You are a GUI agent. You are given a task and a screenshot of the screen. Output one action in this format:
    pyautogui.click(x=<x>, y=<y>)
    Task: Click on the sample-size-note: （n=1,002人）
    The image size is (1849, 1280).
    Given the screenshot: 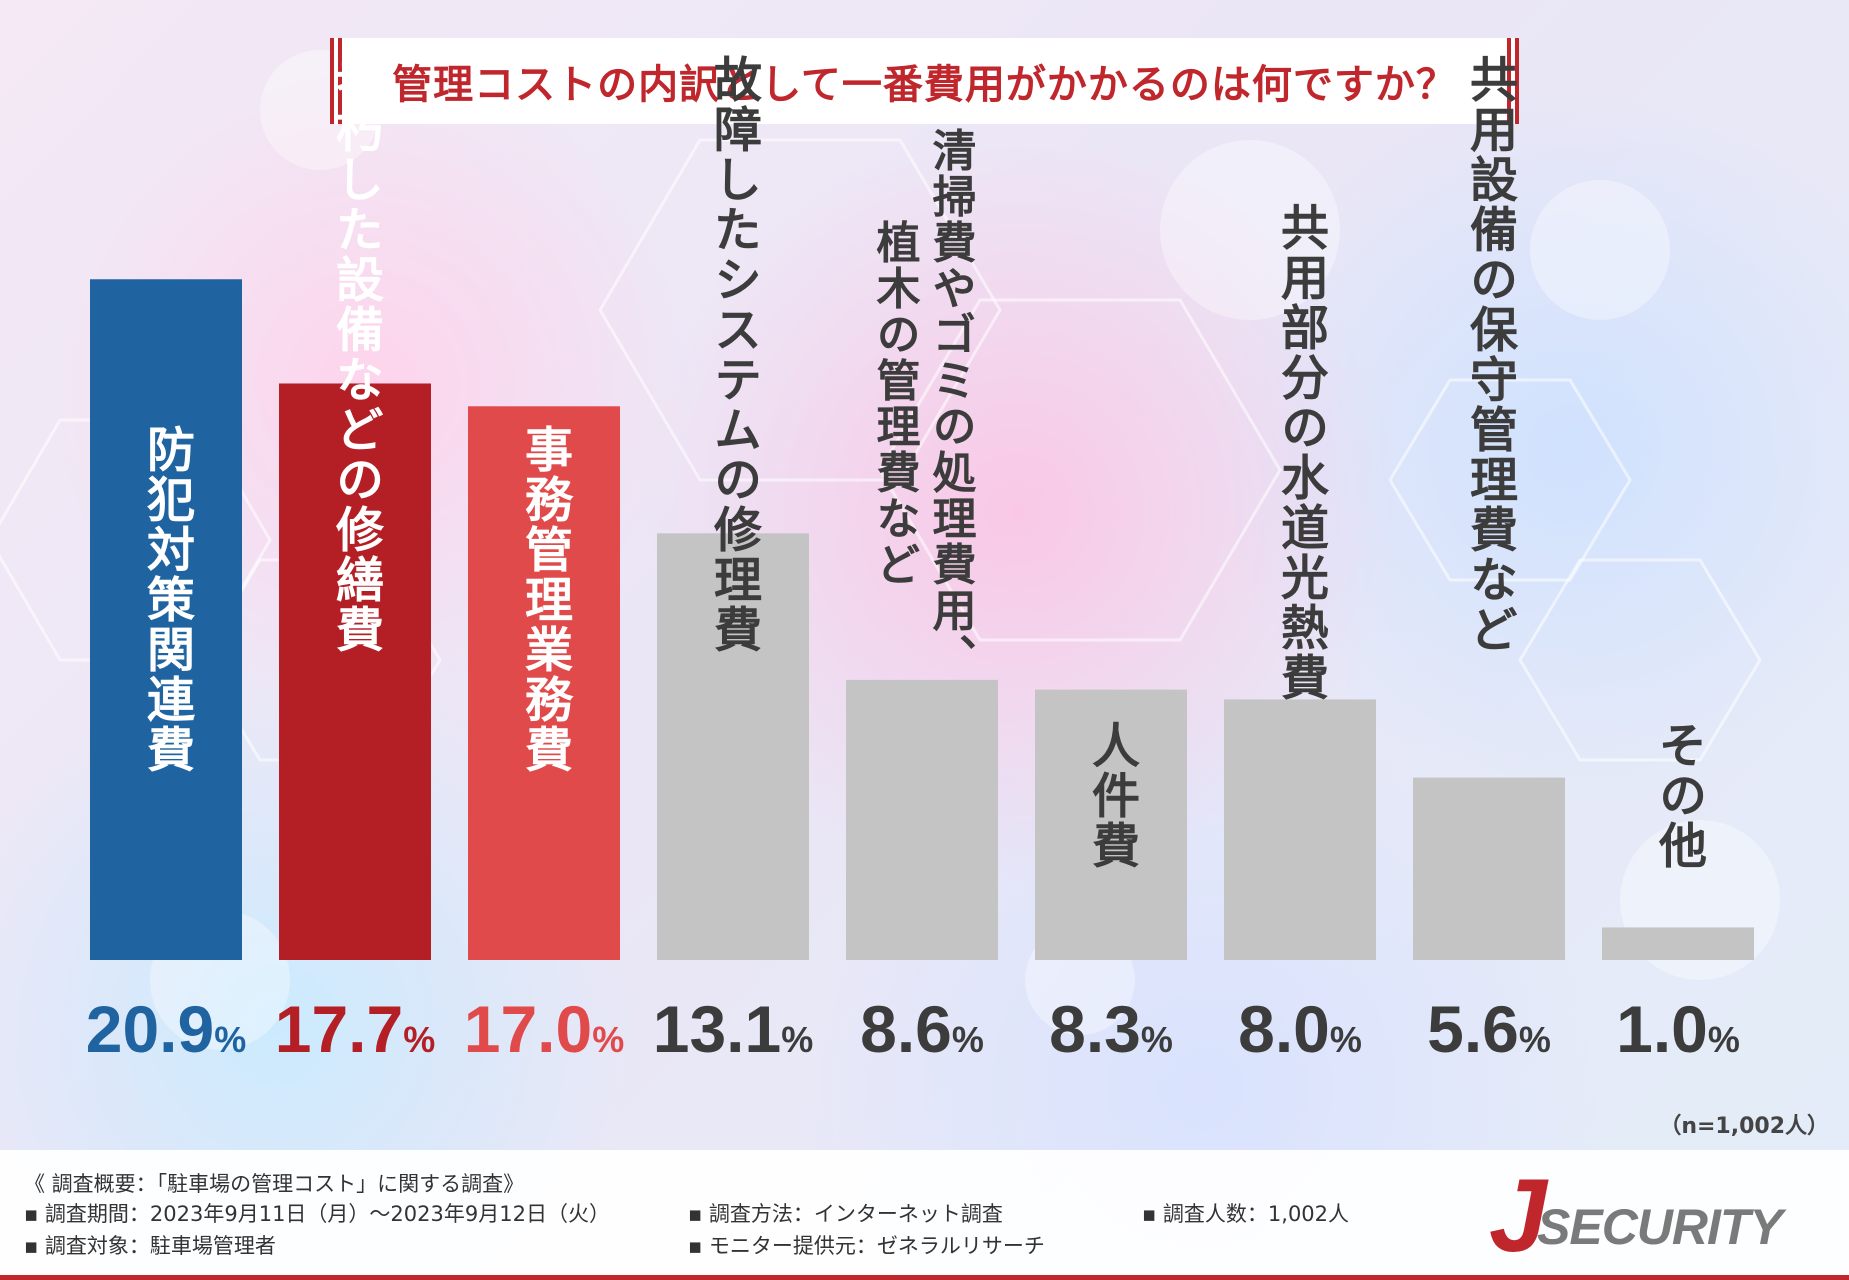 What is the action you would take?
    pyautogui.click(x=1744, y=1126)
    